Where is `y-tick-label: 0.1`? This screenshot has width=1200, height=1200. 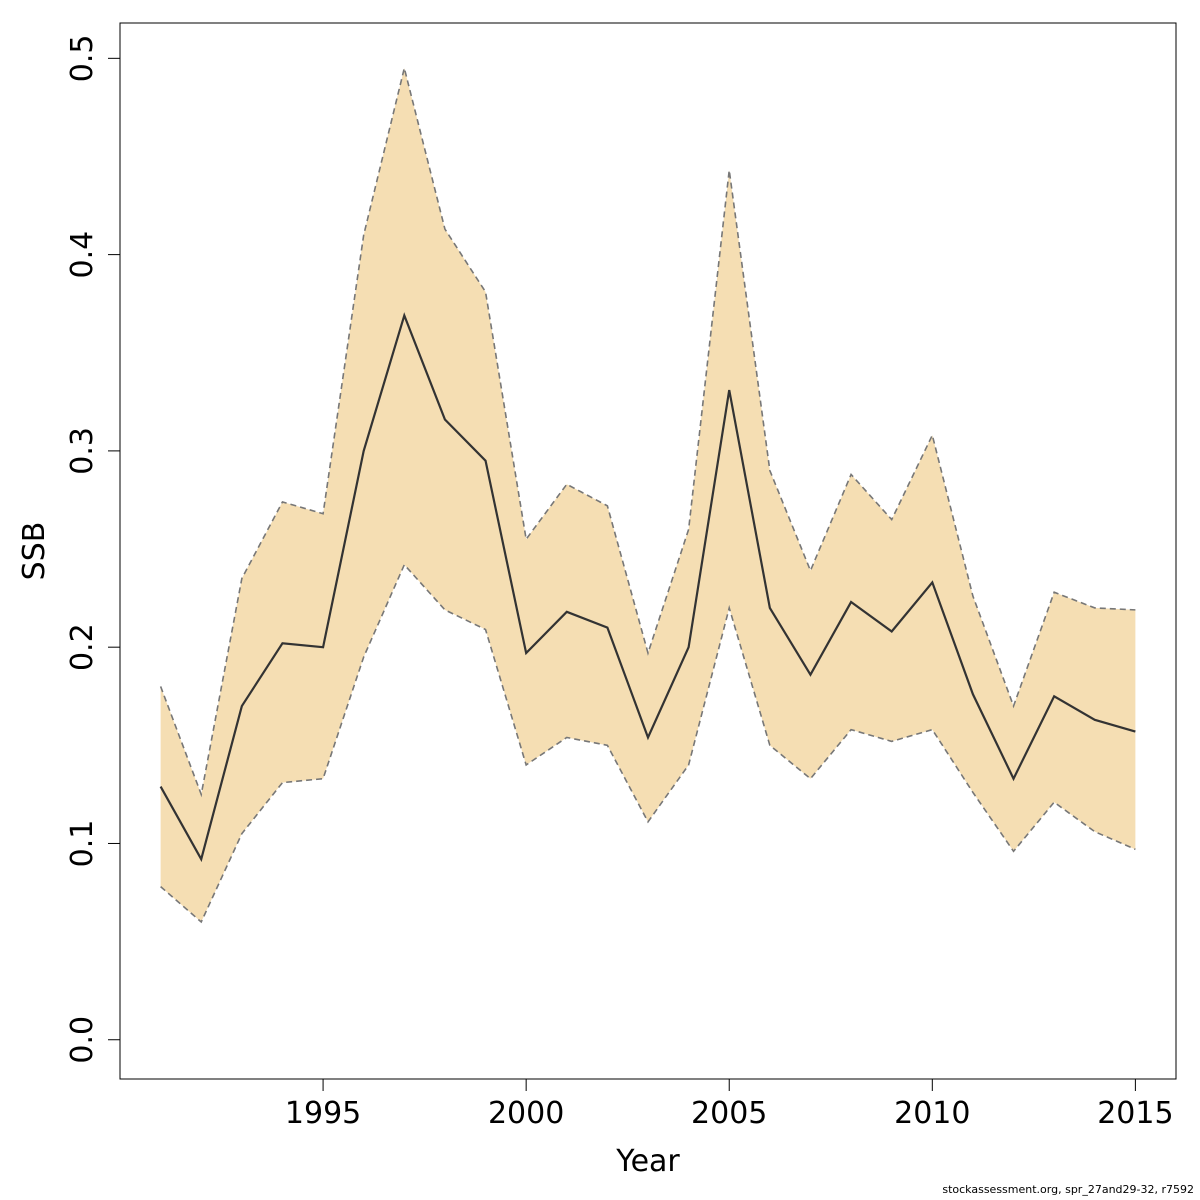 y-tick-label: 0.1 is located at coordinates (82, 844).